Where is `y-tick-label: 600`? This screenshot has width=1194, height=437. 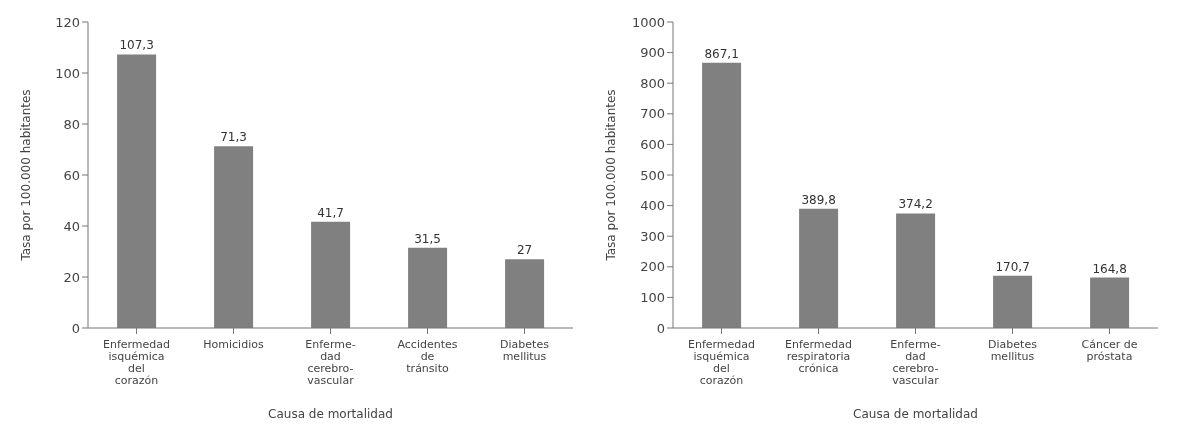 y-tick-label: 600 is located at coordinates (652, 145).